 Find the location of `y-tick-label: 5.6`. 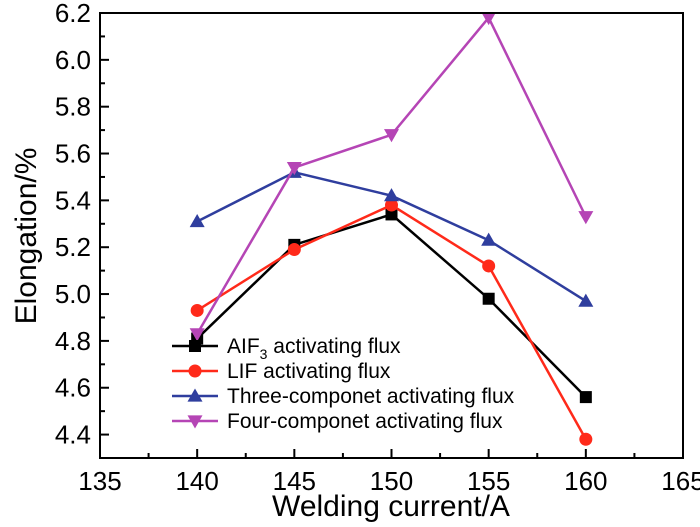

y-tick-label: 5.6 is located at coordinates (73, 154).